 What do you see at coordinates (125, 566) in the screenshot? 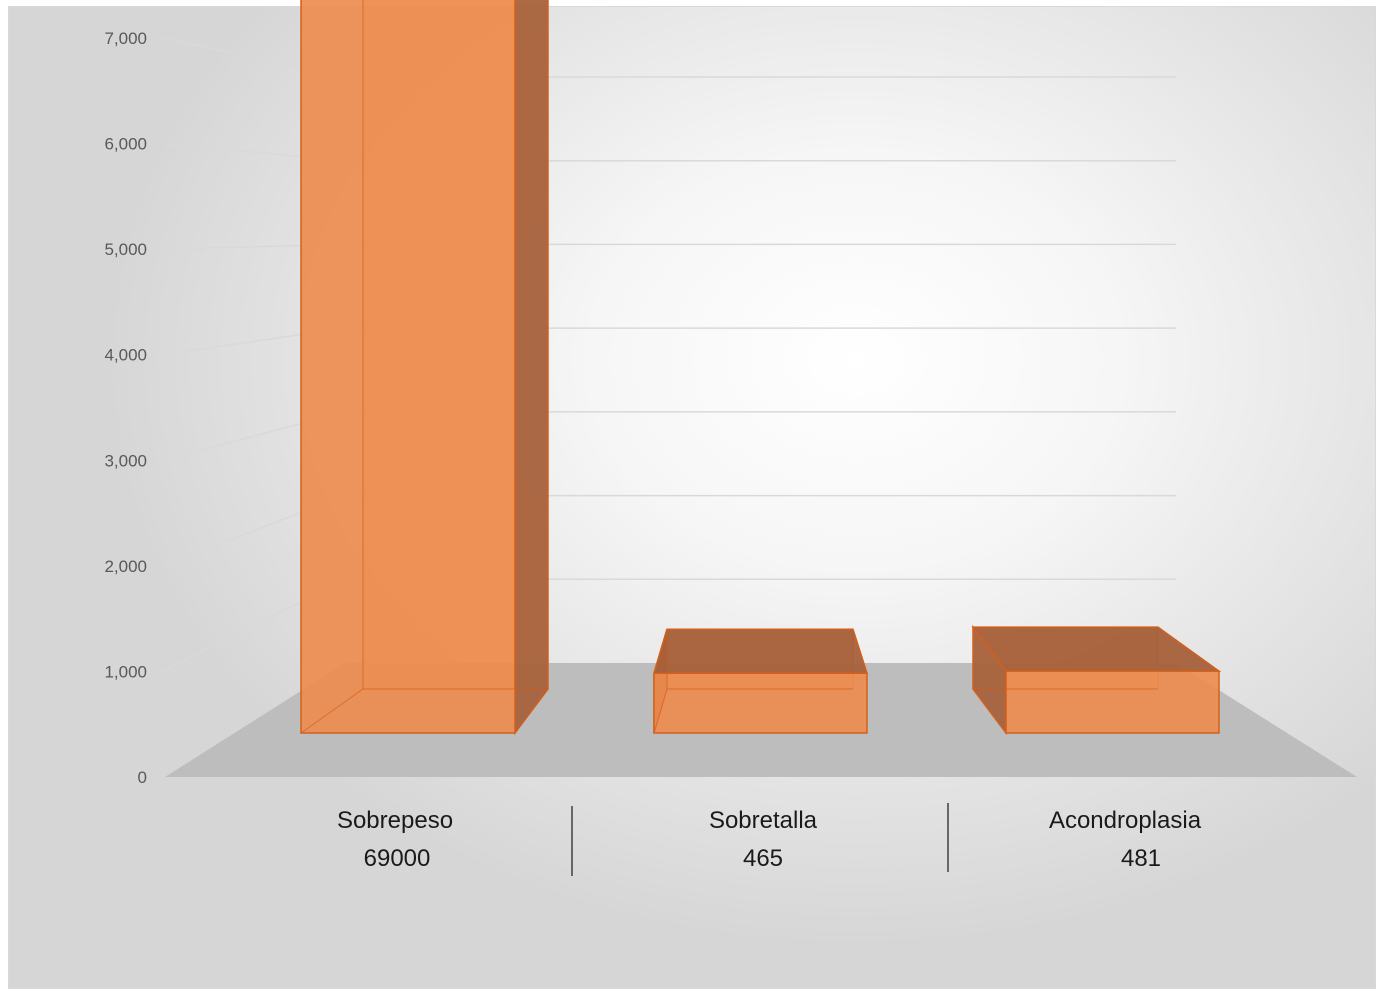
I see `y-tick-label: 2,000` at bounding box center [125, 566].